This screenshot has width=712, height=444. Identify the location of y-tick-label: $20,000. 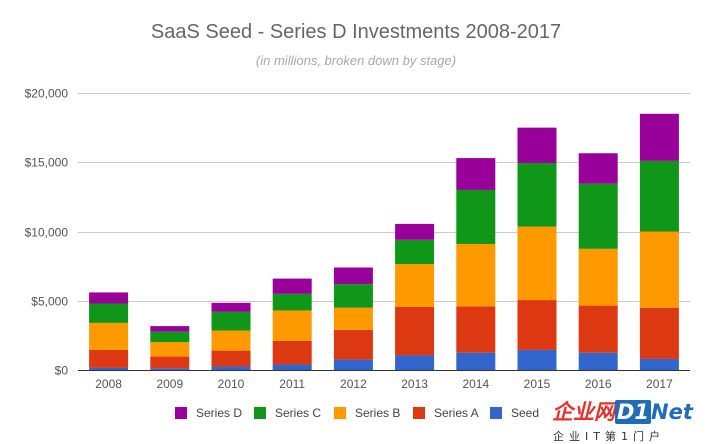
(47, 94).